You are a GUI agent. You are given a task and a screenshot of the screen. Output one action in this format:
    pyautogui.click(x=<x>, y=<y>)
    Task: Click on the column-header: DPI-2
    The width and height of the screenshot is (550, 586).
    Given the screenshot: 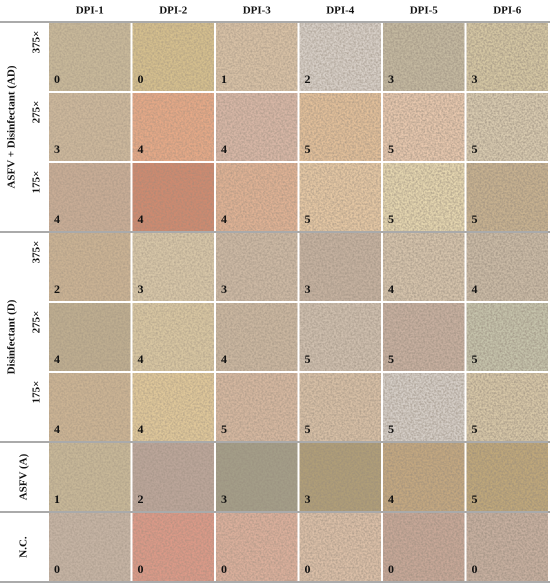 What is the action you would take?
    pyautogui.click(x=173, y=11)
    